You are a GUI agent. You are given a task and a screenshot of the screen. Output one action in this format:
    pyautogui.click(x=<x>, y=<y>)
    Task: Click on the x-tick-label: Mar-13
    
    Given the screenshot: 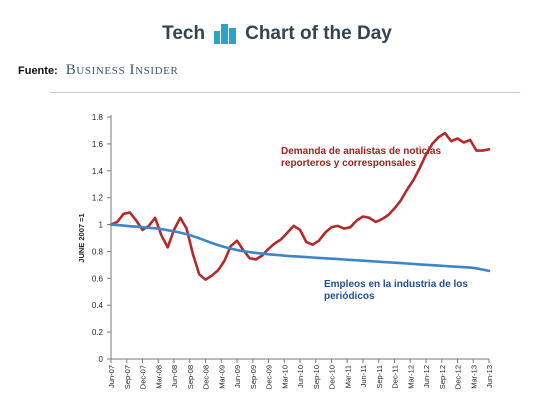 What is the action you would take?
    pyautogui.click(x=473, y=377)
    